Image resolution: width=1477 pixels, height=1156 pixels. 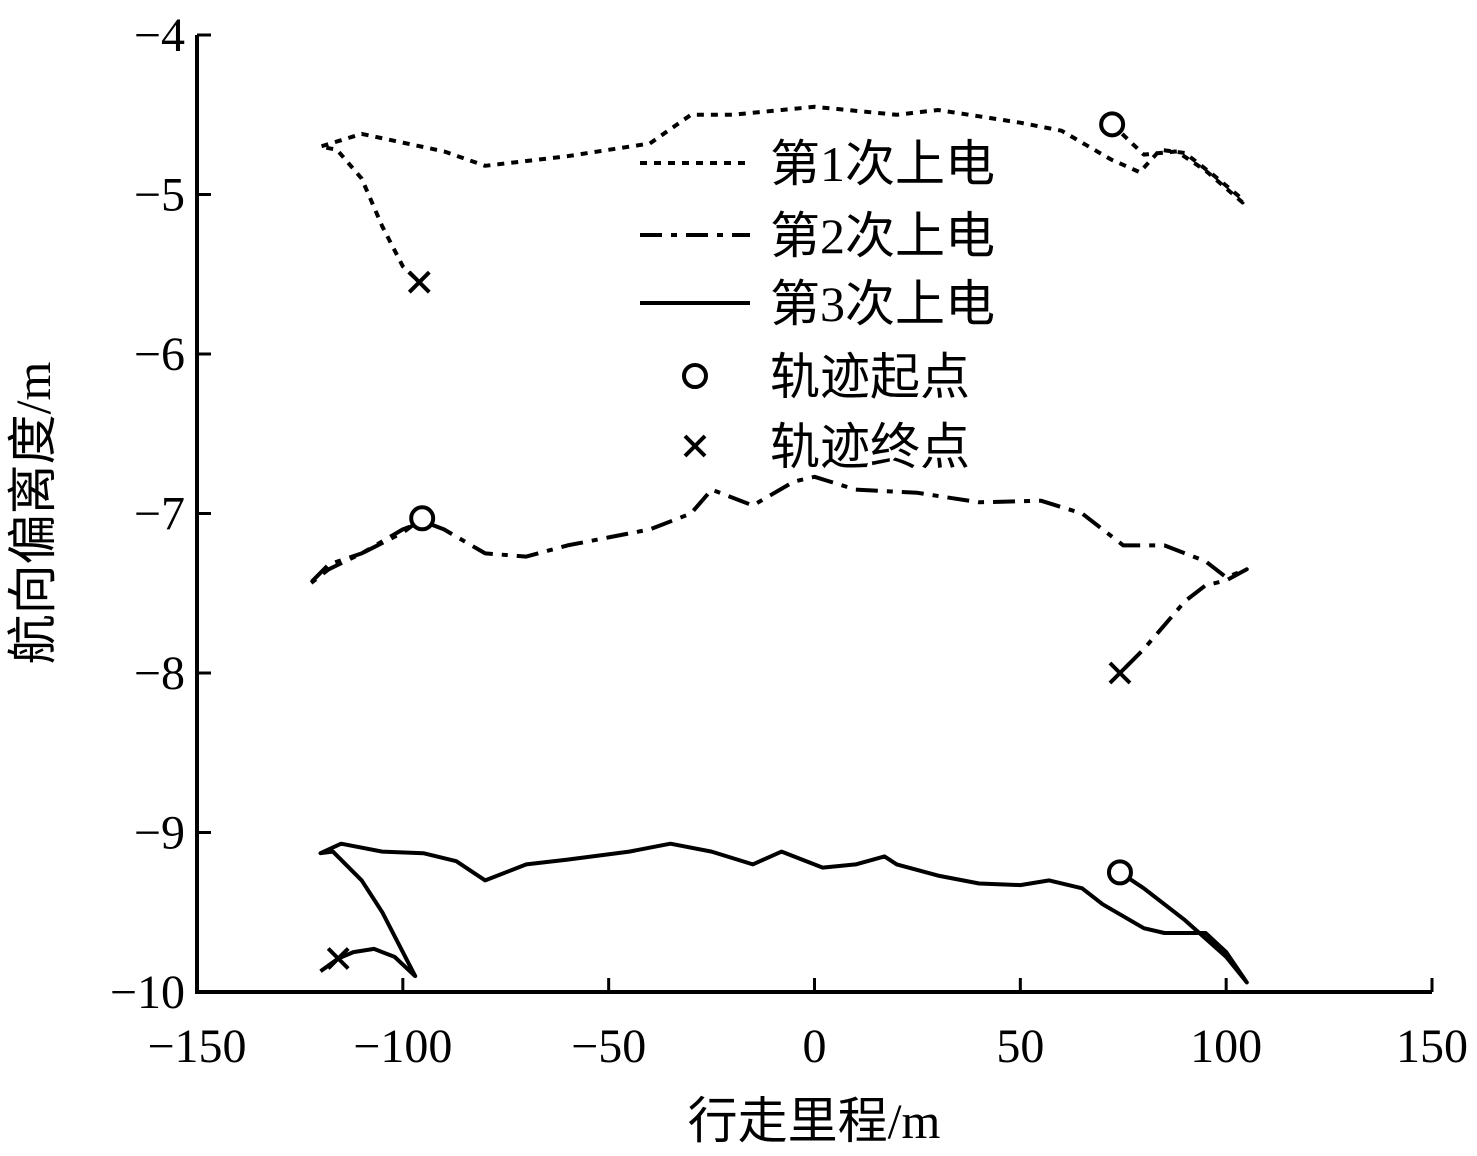 What do you see at coordinates (1432, 1046) in the screenshot?
I see `x-tick-label: 150` at bounding box center [1432, 1046].